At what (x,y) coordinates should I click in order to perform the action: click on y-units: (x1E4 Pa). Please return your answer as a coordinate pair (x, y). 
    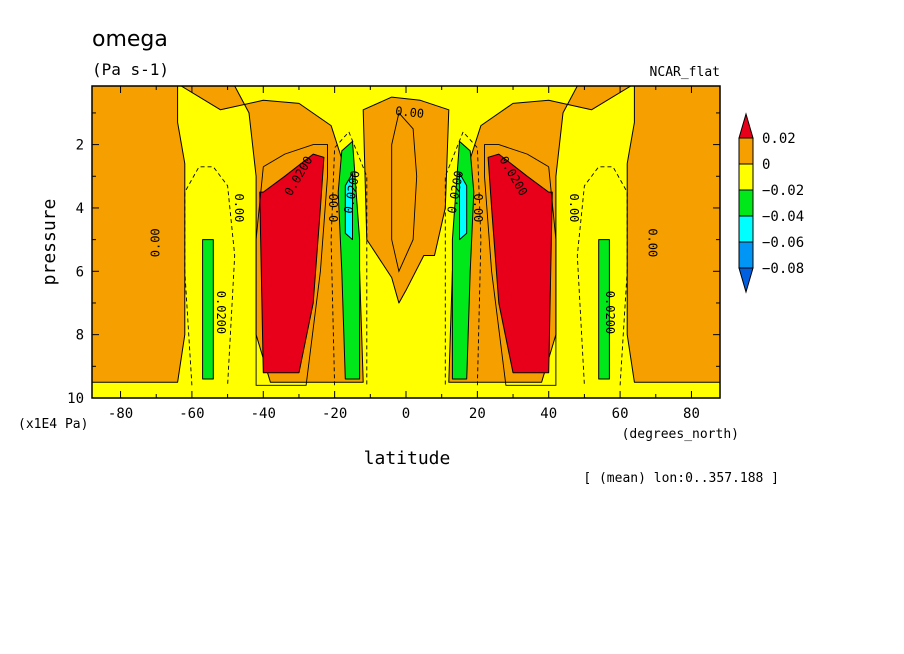
    Looking at the image, I should click on (53, 424).